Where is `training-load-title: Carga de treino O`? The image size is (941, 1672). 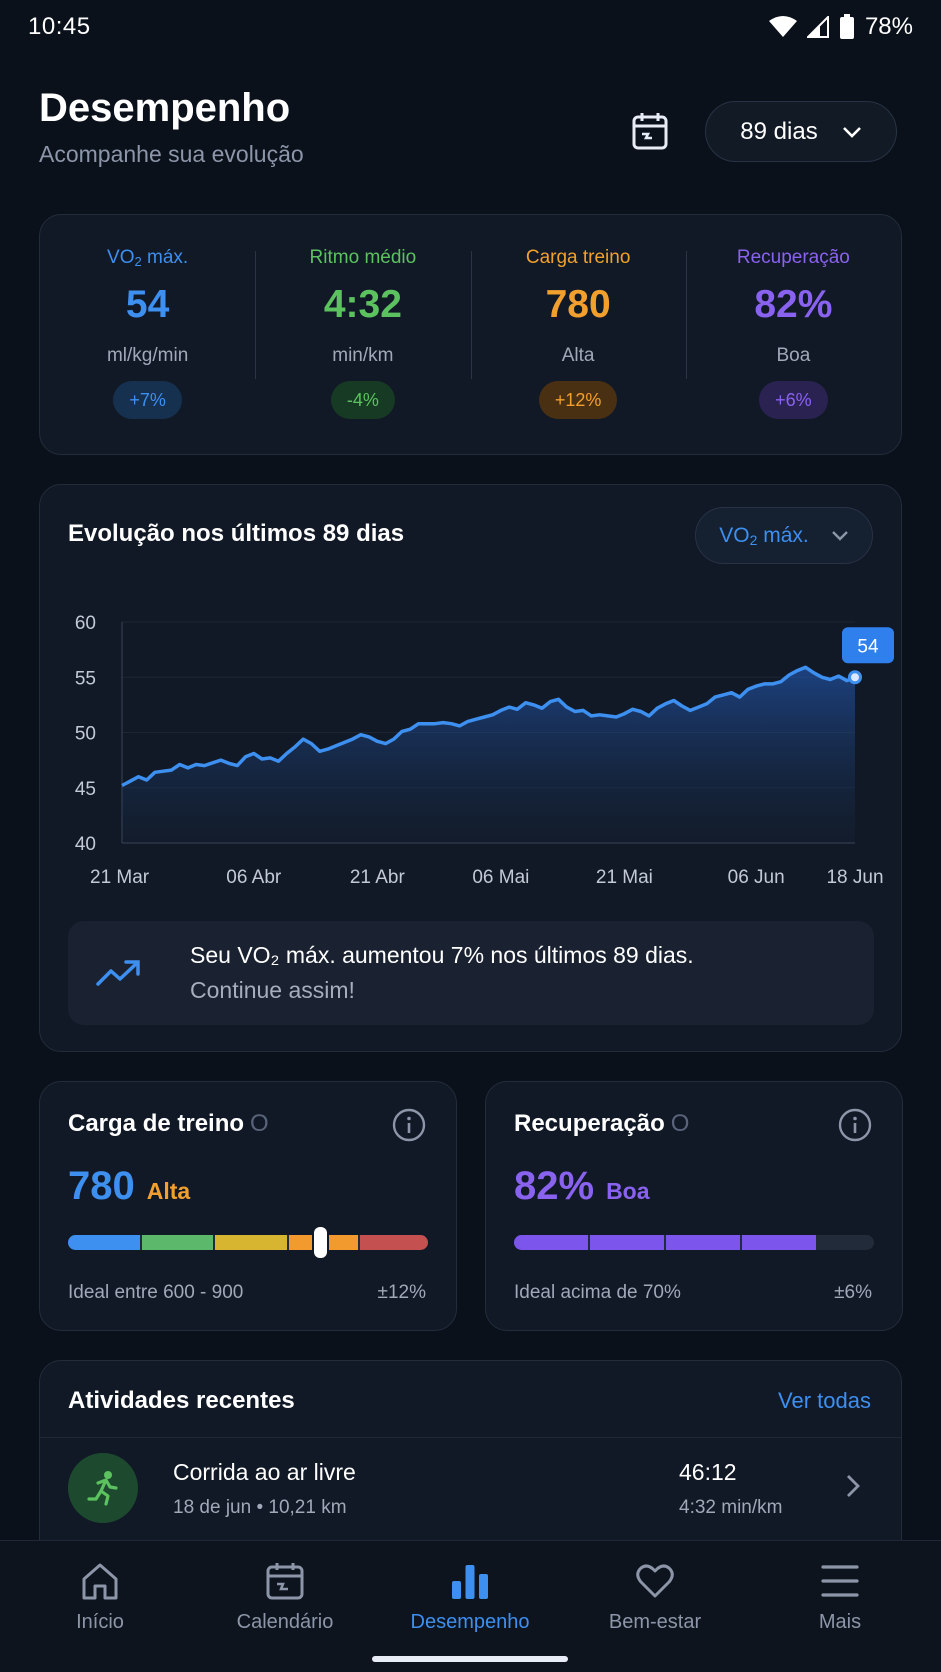
training-load-title: Carga de treino O is located at coordinates (168, 1123).